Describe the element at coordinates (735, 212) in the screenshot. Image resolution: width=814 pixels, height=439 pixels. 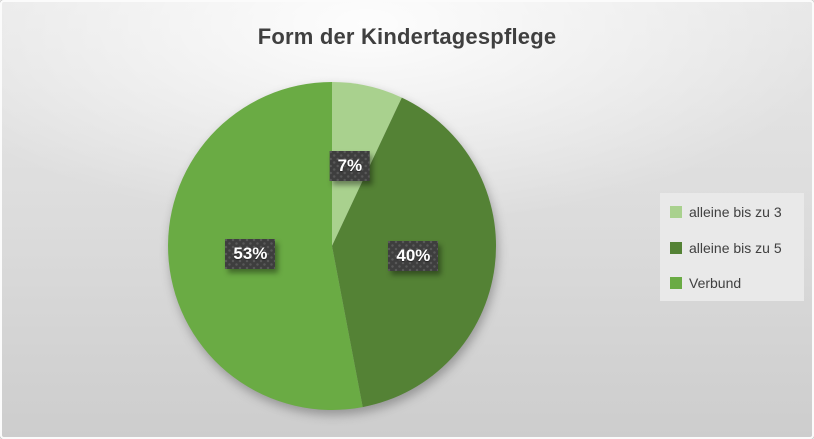
I see `legend-label: alleine bis zu 3` at that location.